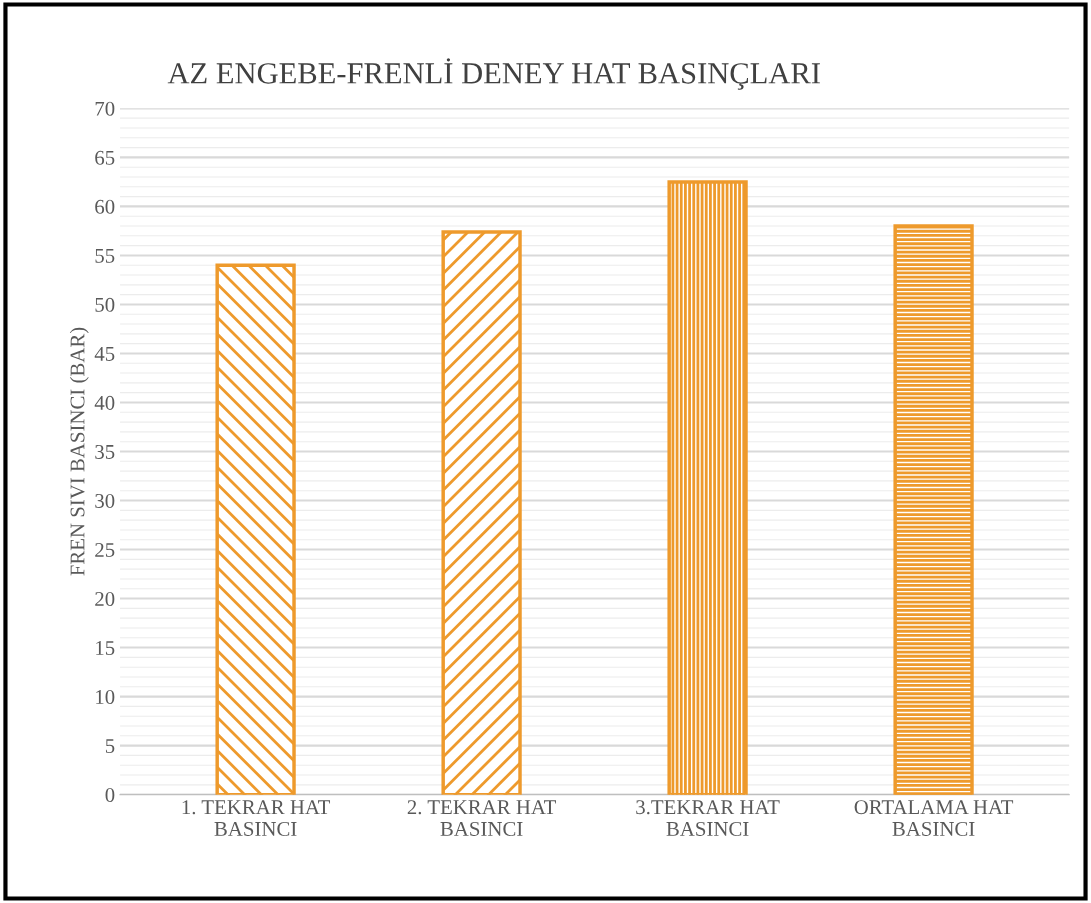  Describe the element at coordinates (708, 818) in the screenshot. I see `x-tick-label: 3.TEKRAR HAT BASINCI` at that location.